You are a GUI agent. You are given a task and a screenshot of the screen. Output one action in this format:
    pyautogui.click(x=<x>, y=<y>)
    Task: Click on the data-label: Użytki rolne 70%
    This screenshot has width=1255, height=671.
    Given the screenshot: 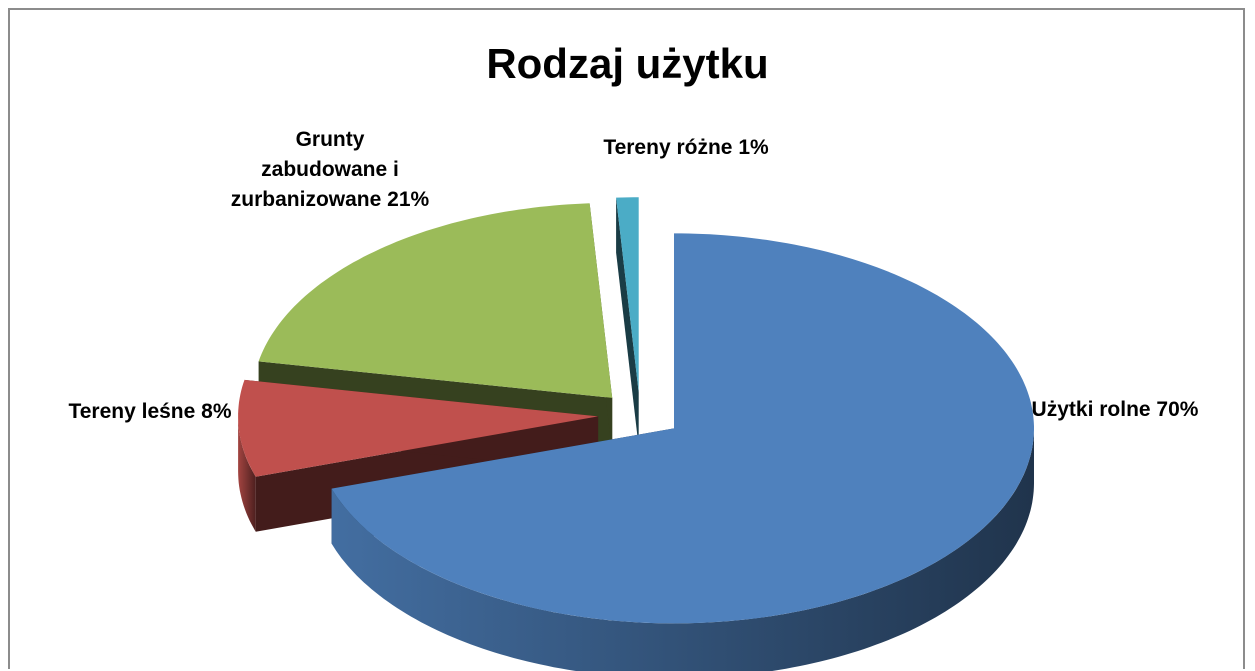 What is the action you would take?
    pyautogui.click(x=1115, y=410)
    